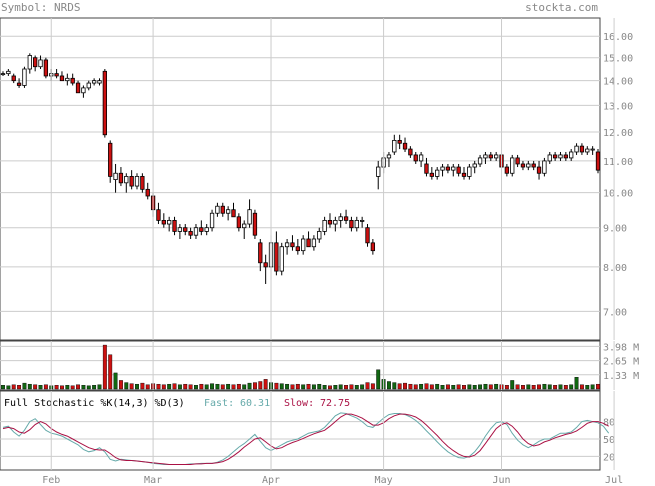 The image size is (655, 486). What do you see at coordinates (384, 480) in the screenshot?
I see `month-tick-label: May` at bounding box center [384, 480].